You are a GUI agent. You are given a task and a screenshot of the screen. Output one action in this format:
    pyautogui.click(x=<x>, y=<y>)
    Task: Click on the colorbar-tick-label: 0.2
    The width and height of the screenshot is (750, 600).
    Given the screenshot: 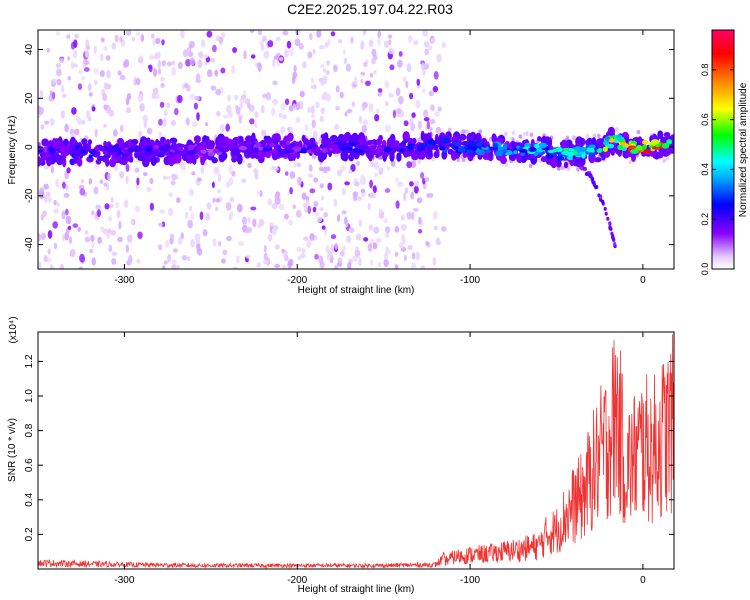 What is the action you would take?
    pyautogui.click(x=705, y=219)
    